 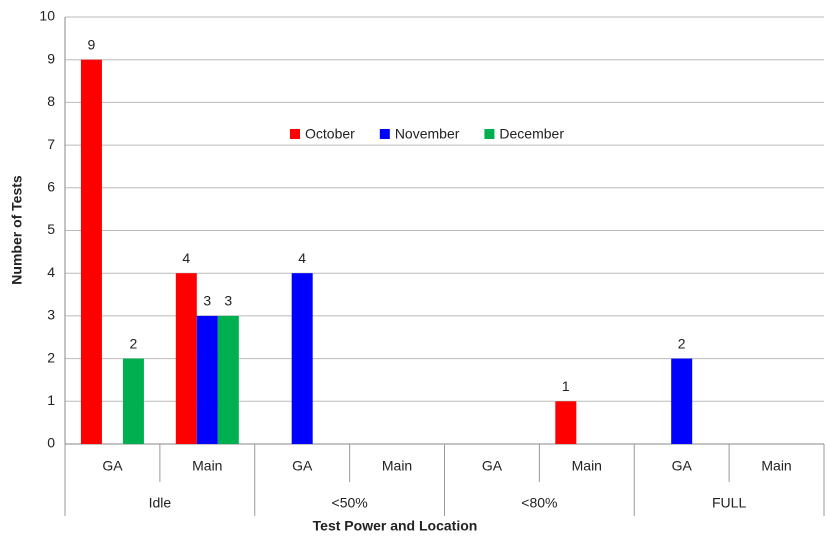 I want to click on y-tick-label: 9, so click(x=51, y=58).